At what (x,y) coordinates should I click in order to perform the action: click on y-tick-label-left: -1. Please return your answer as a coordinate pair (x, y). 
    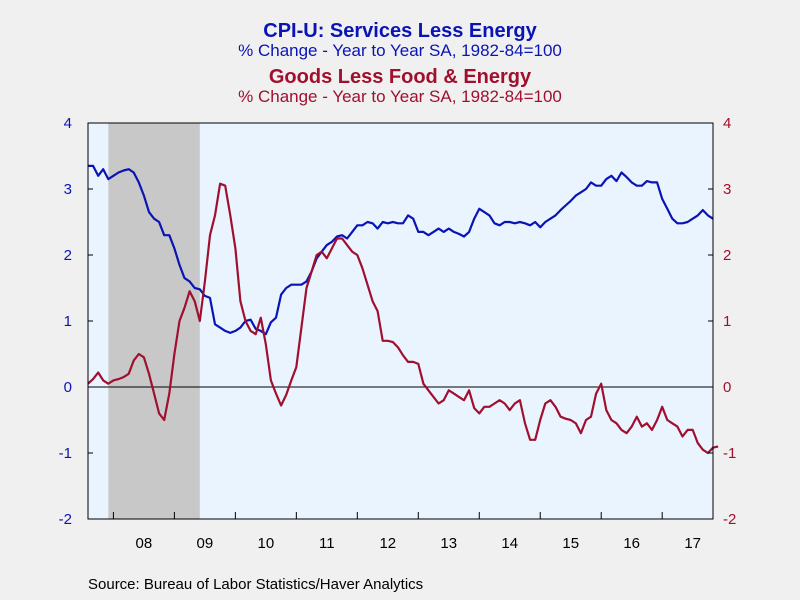
    Looking at the image, I should click on (65, 453).